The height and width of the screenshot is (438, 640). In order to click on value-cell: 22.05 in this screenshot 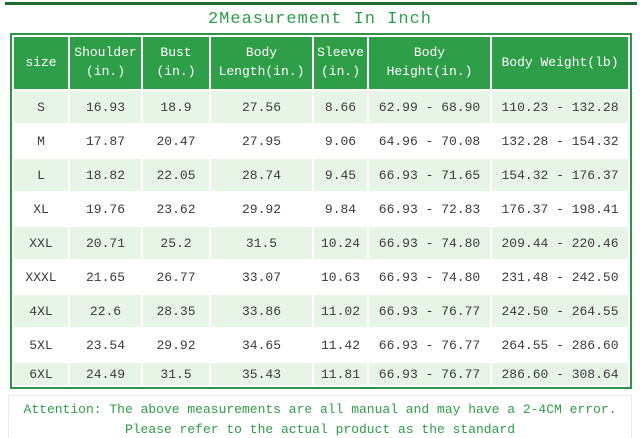, I will do `click(176, 175)`.